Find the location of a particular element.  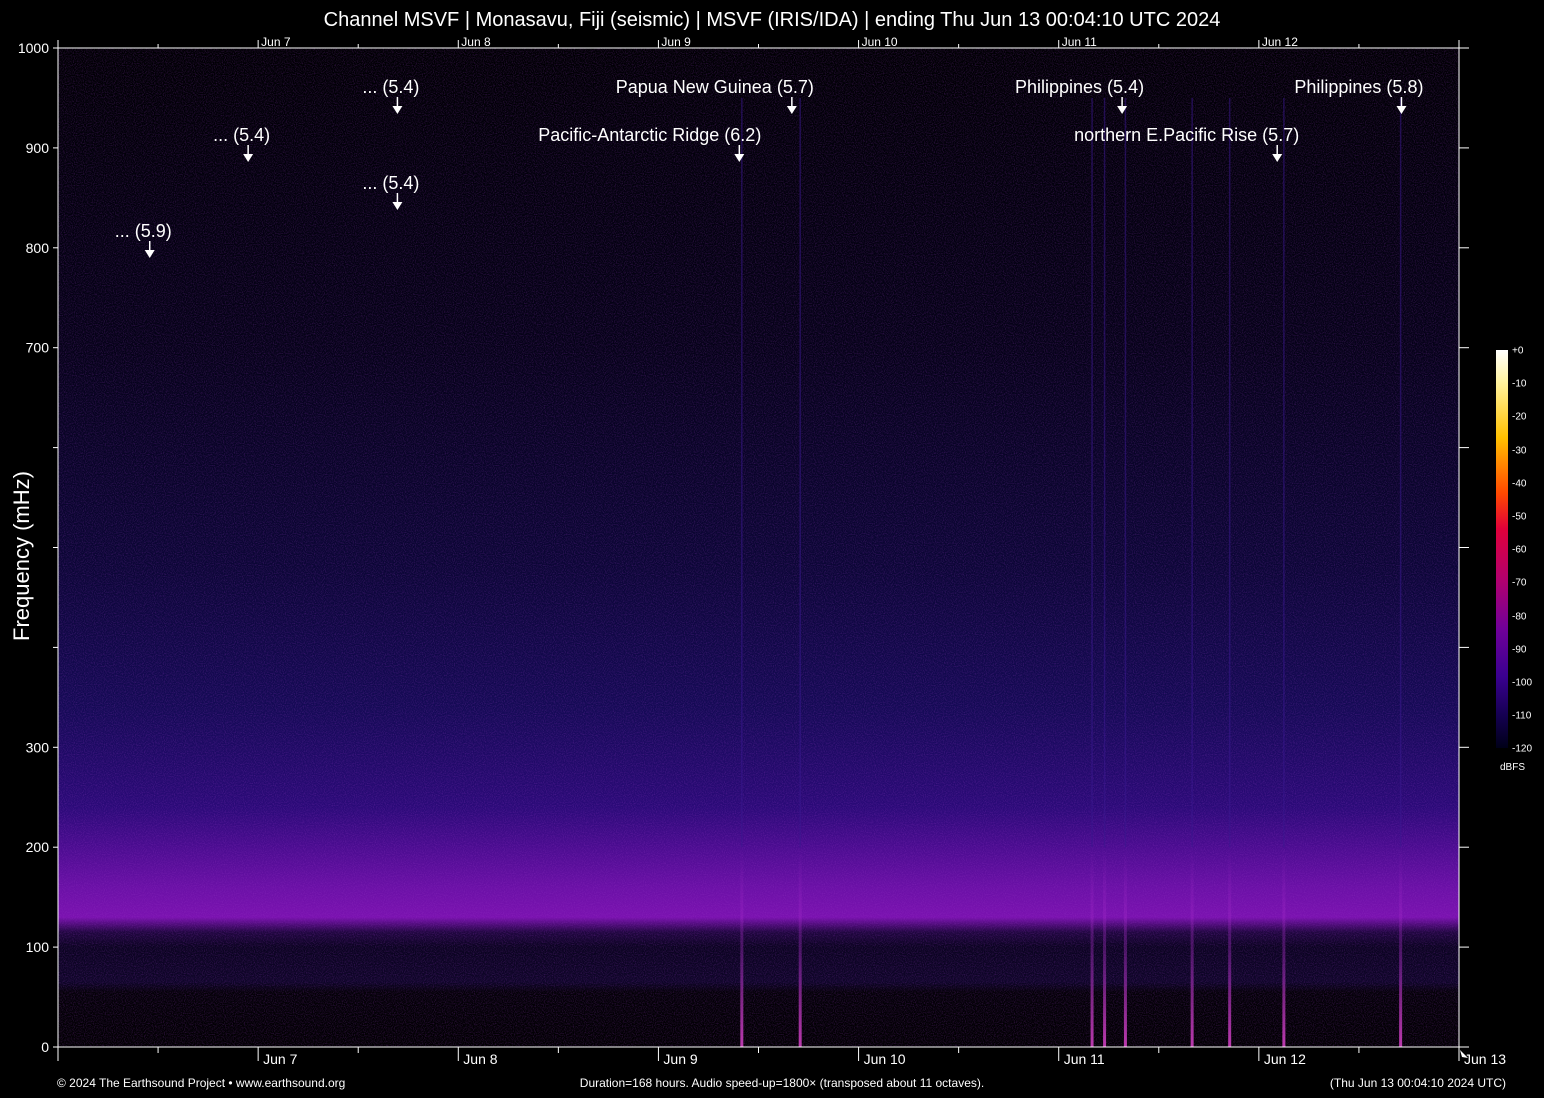

colorbar-tick-label: -10 is located at coordinates (1519, 384).